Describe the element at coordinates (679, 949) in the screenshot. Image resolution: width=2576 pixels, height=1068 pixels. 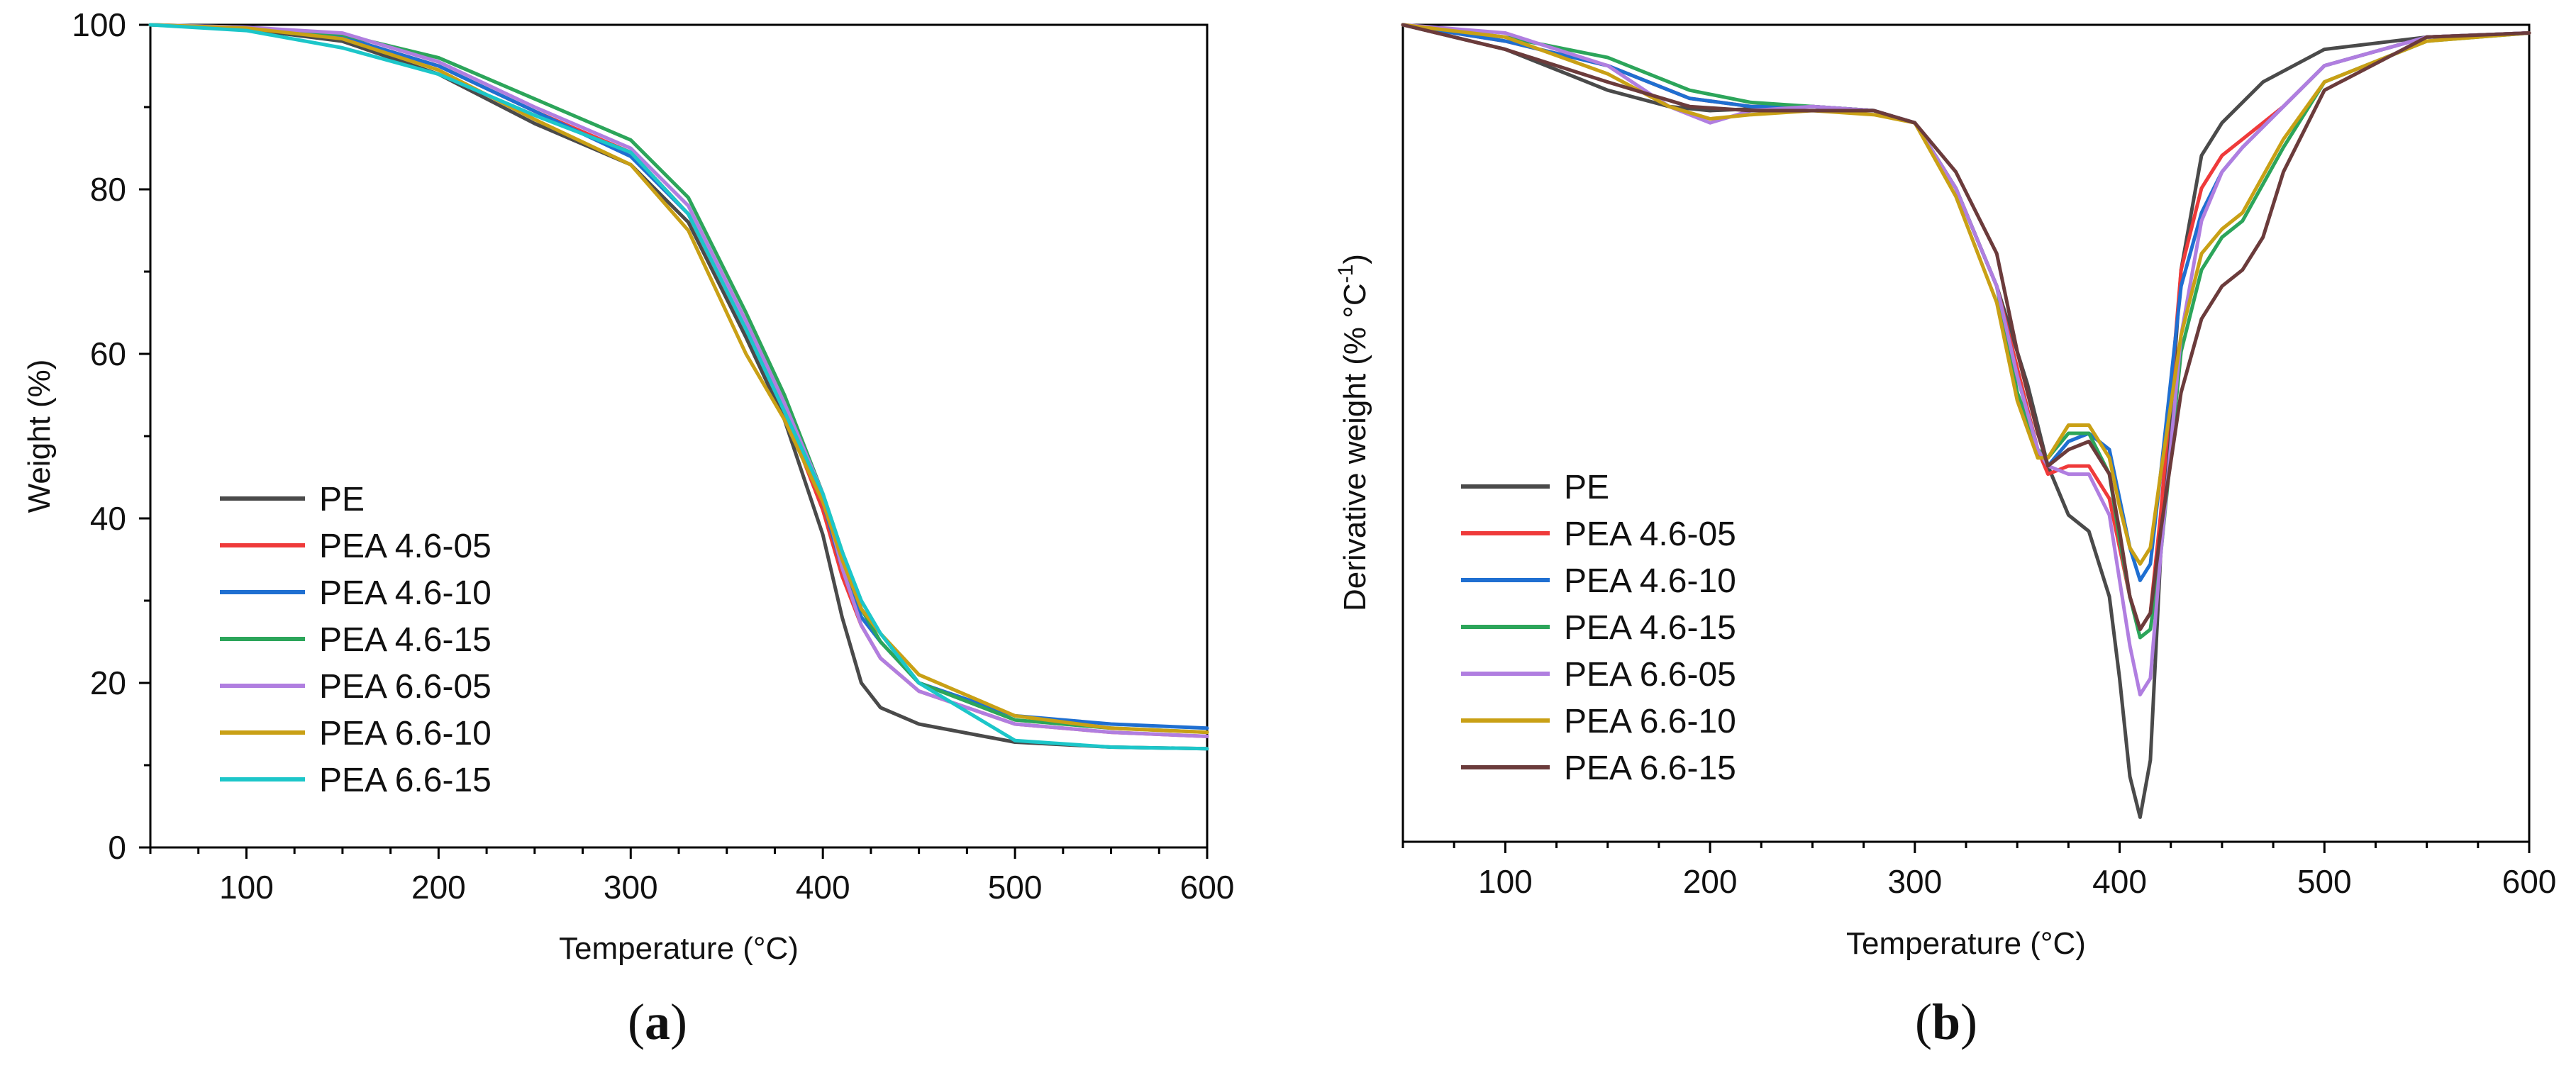
I see `panel-a-x-axis-title: Temperature (°C)` at that location.